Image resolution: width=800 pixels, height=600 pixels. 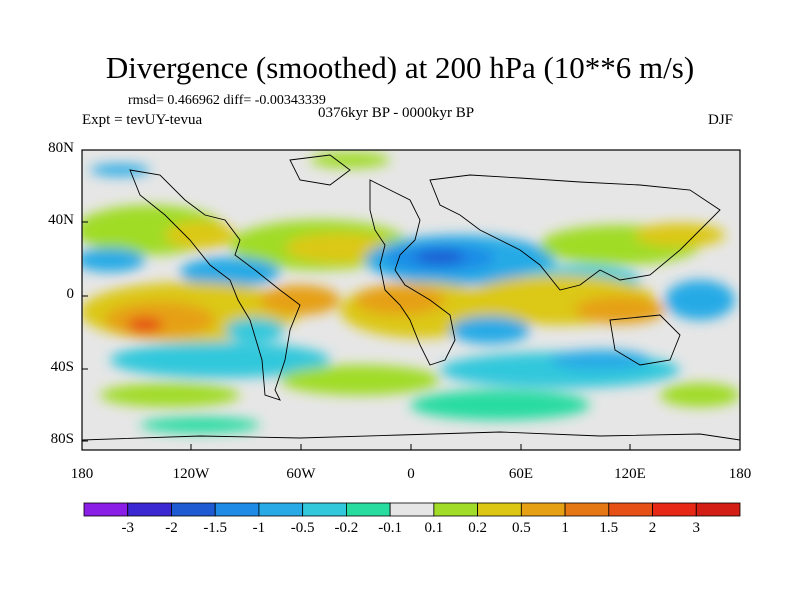 I want to click on stats-label: rmsd= 0.466962 diff= -0.00343339, so click(x=227, y=100).